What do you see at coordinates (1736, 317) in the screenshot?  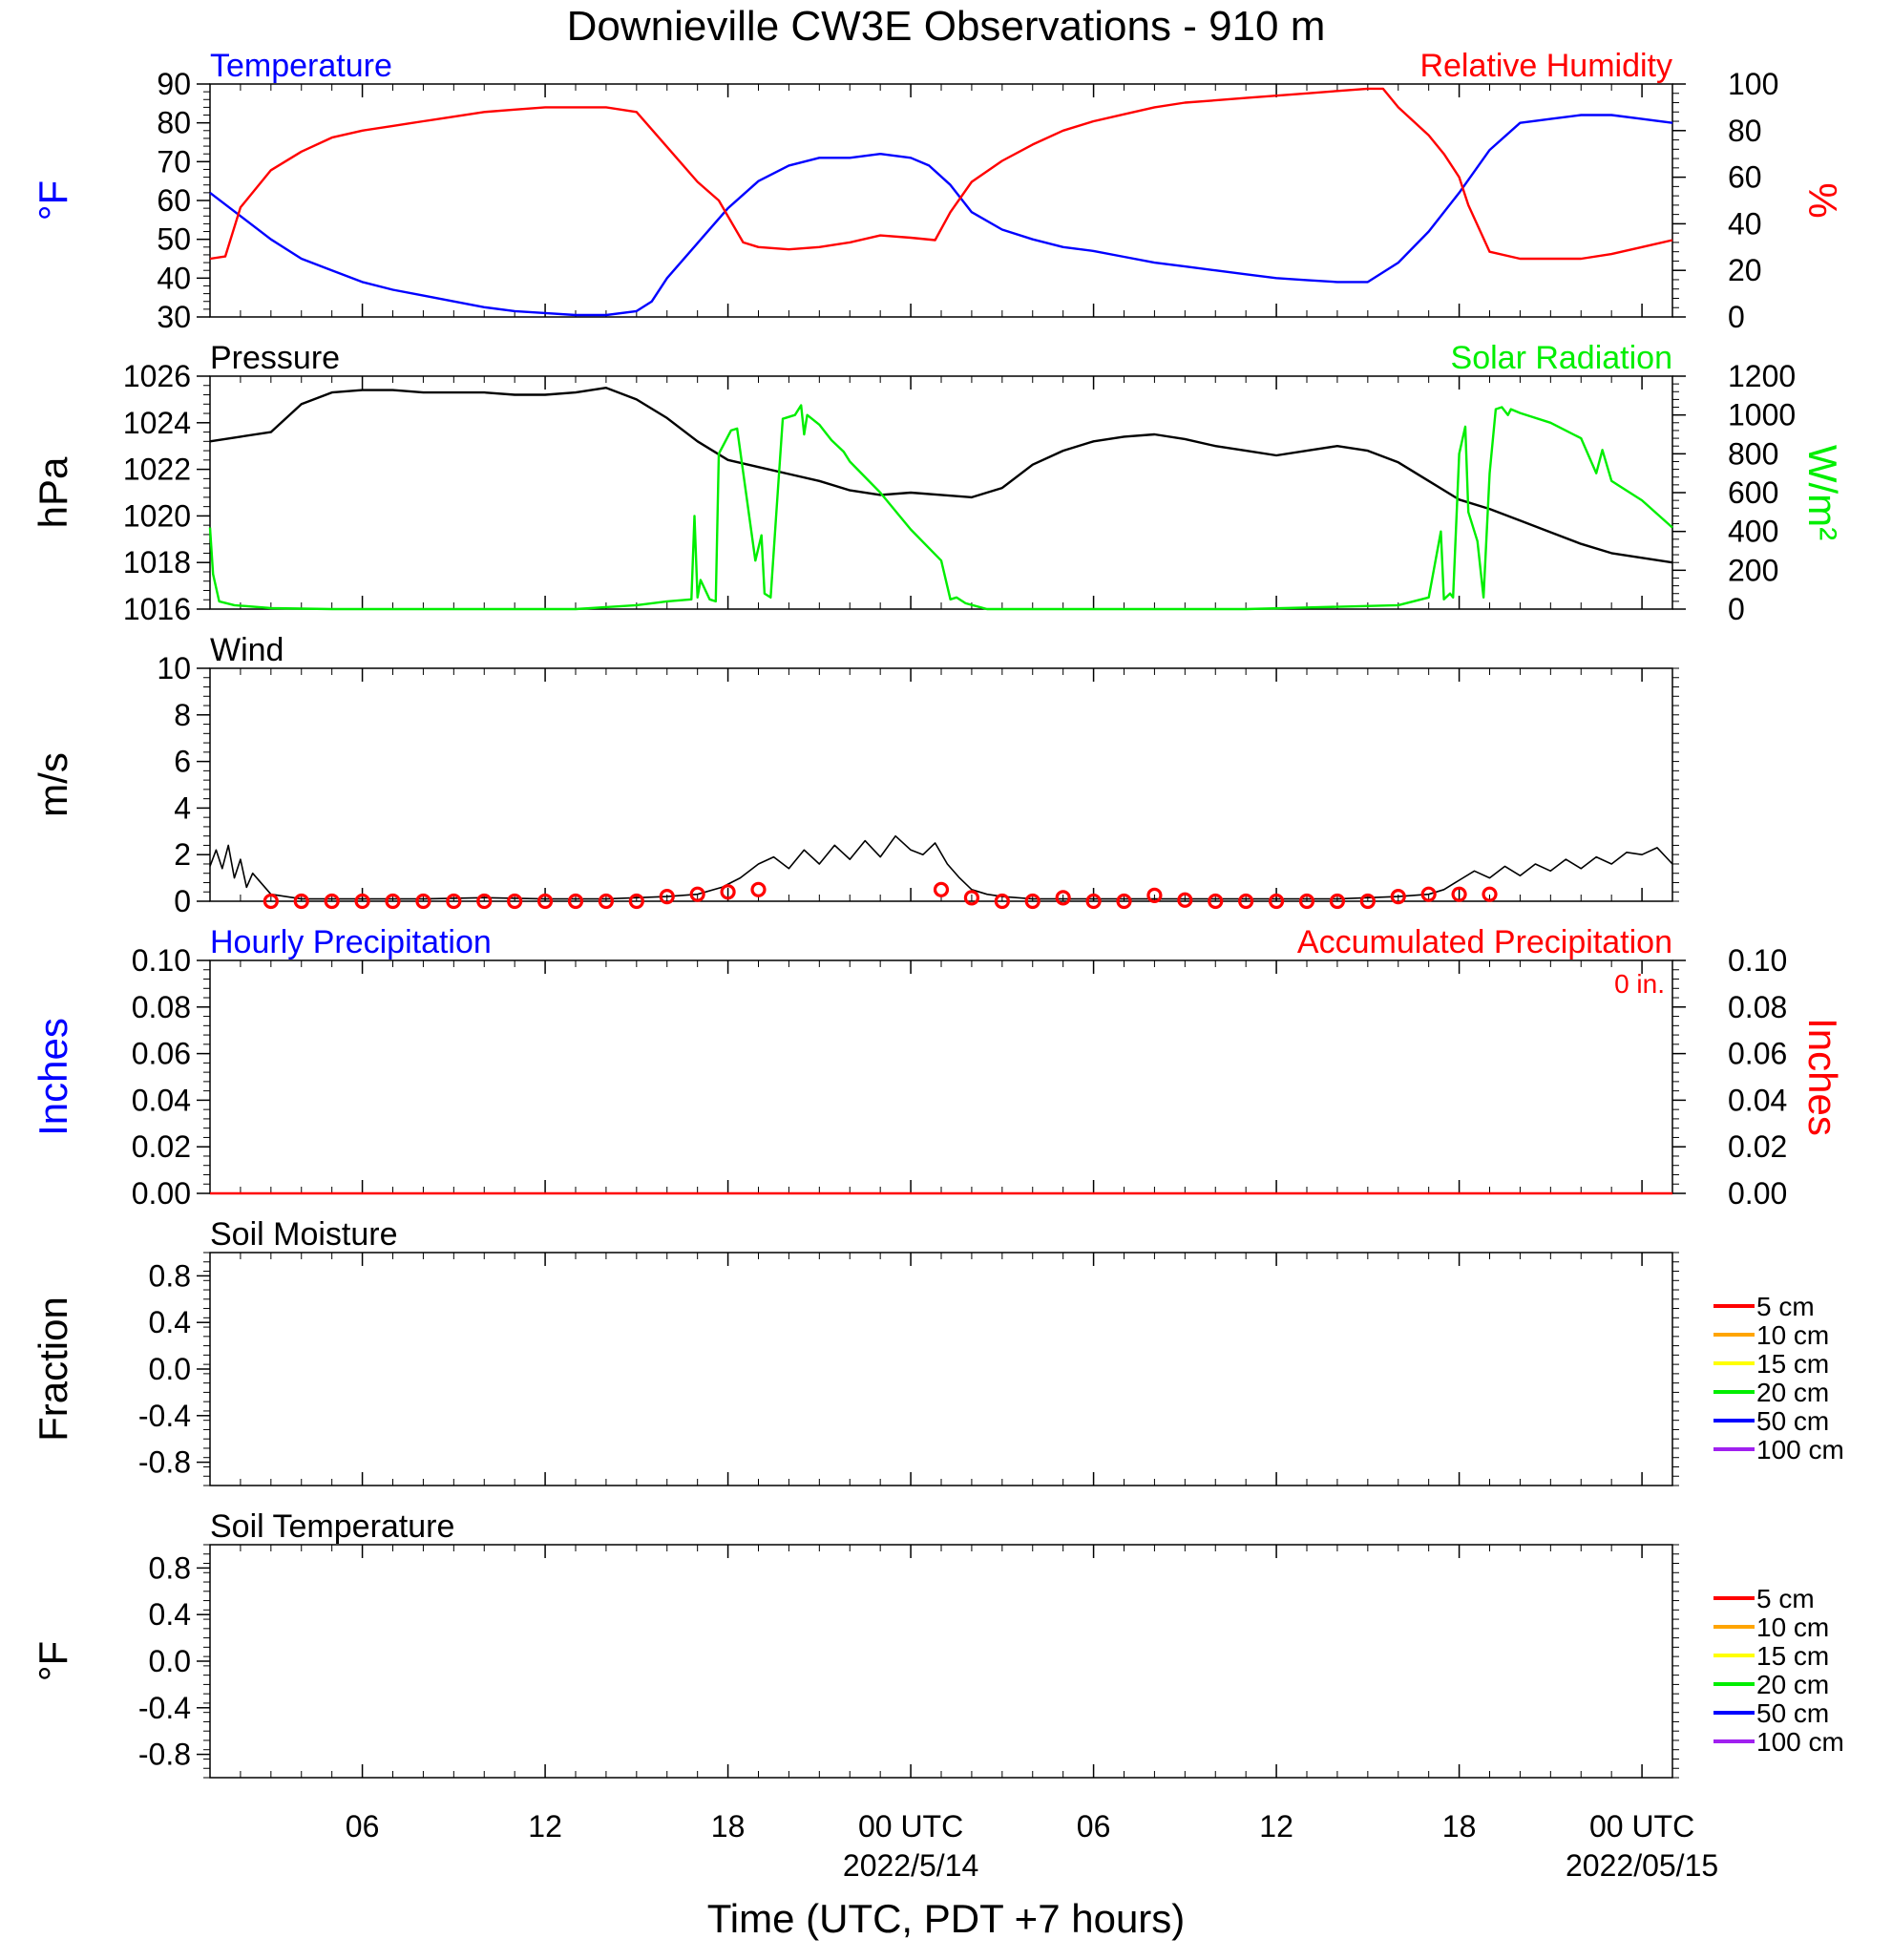 I see `y-right-tick-label: 0` at bounding box center [1736, 317].